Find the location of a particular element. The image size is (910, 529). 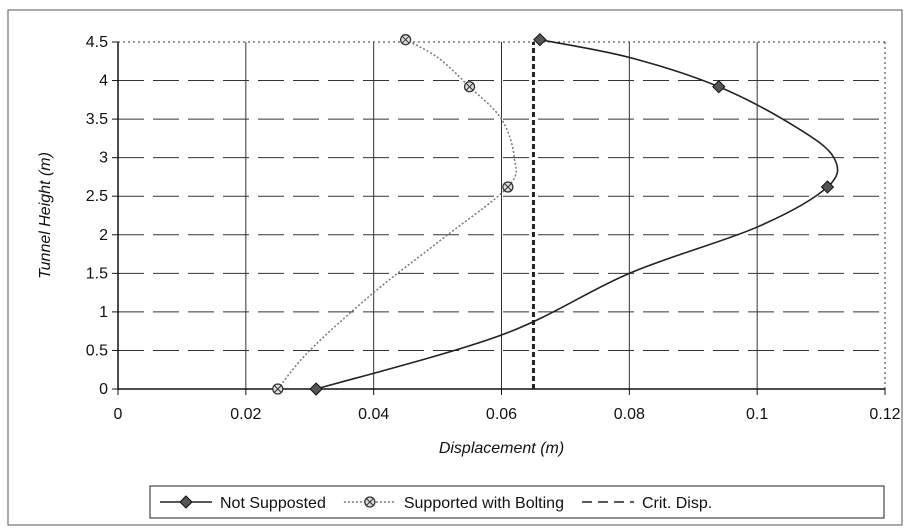

x-tick-label: 0.12 is located at coordinates (884, 414).